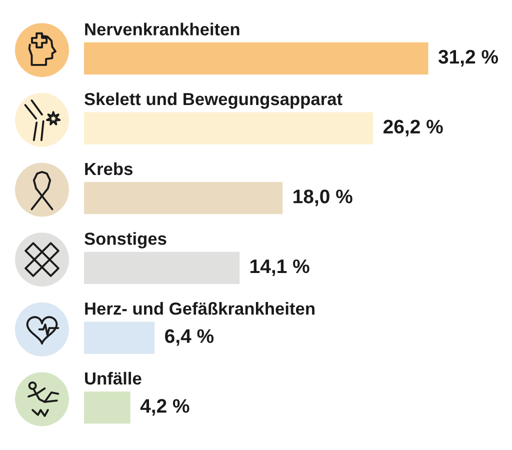 This screenshot has height=450, width=512. Describe the element at coordinates (468, 58) in the screenshot. I see `data-label: 31,2 %` at that location.